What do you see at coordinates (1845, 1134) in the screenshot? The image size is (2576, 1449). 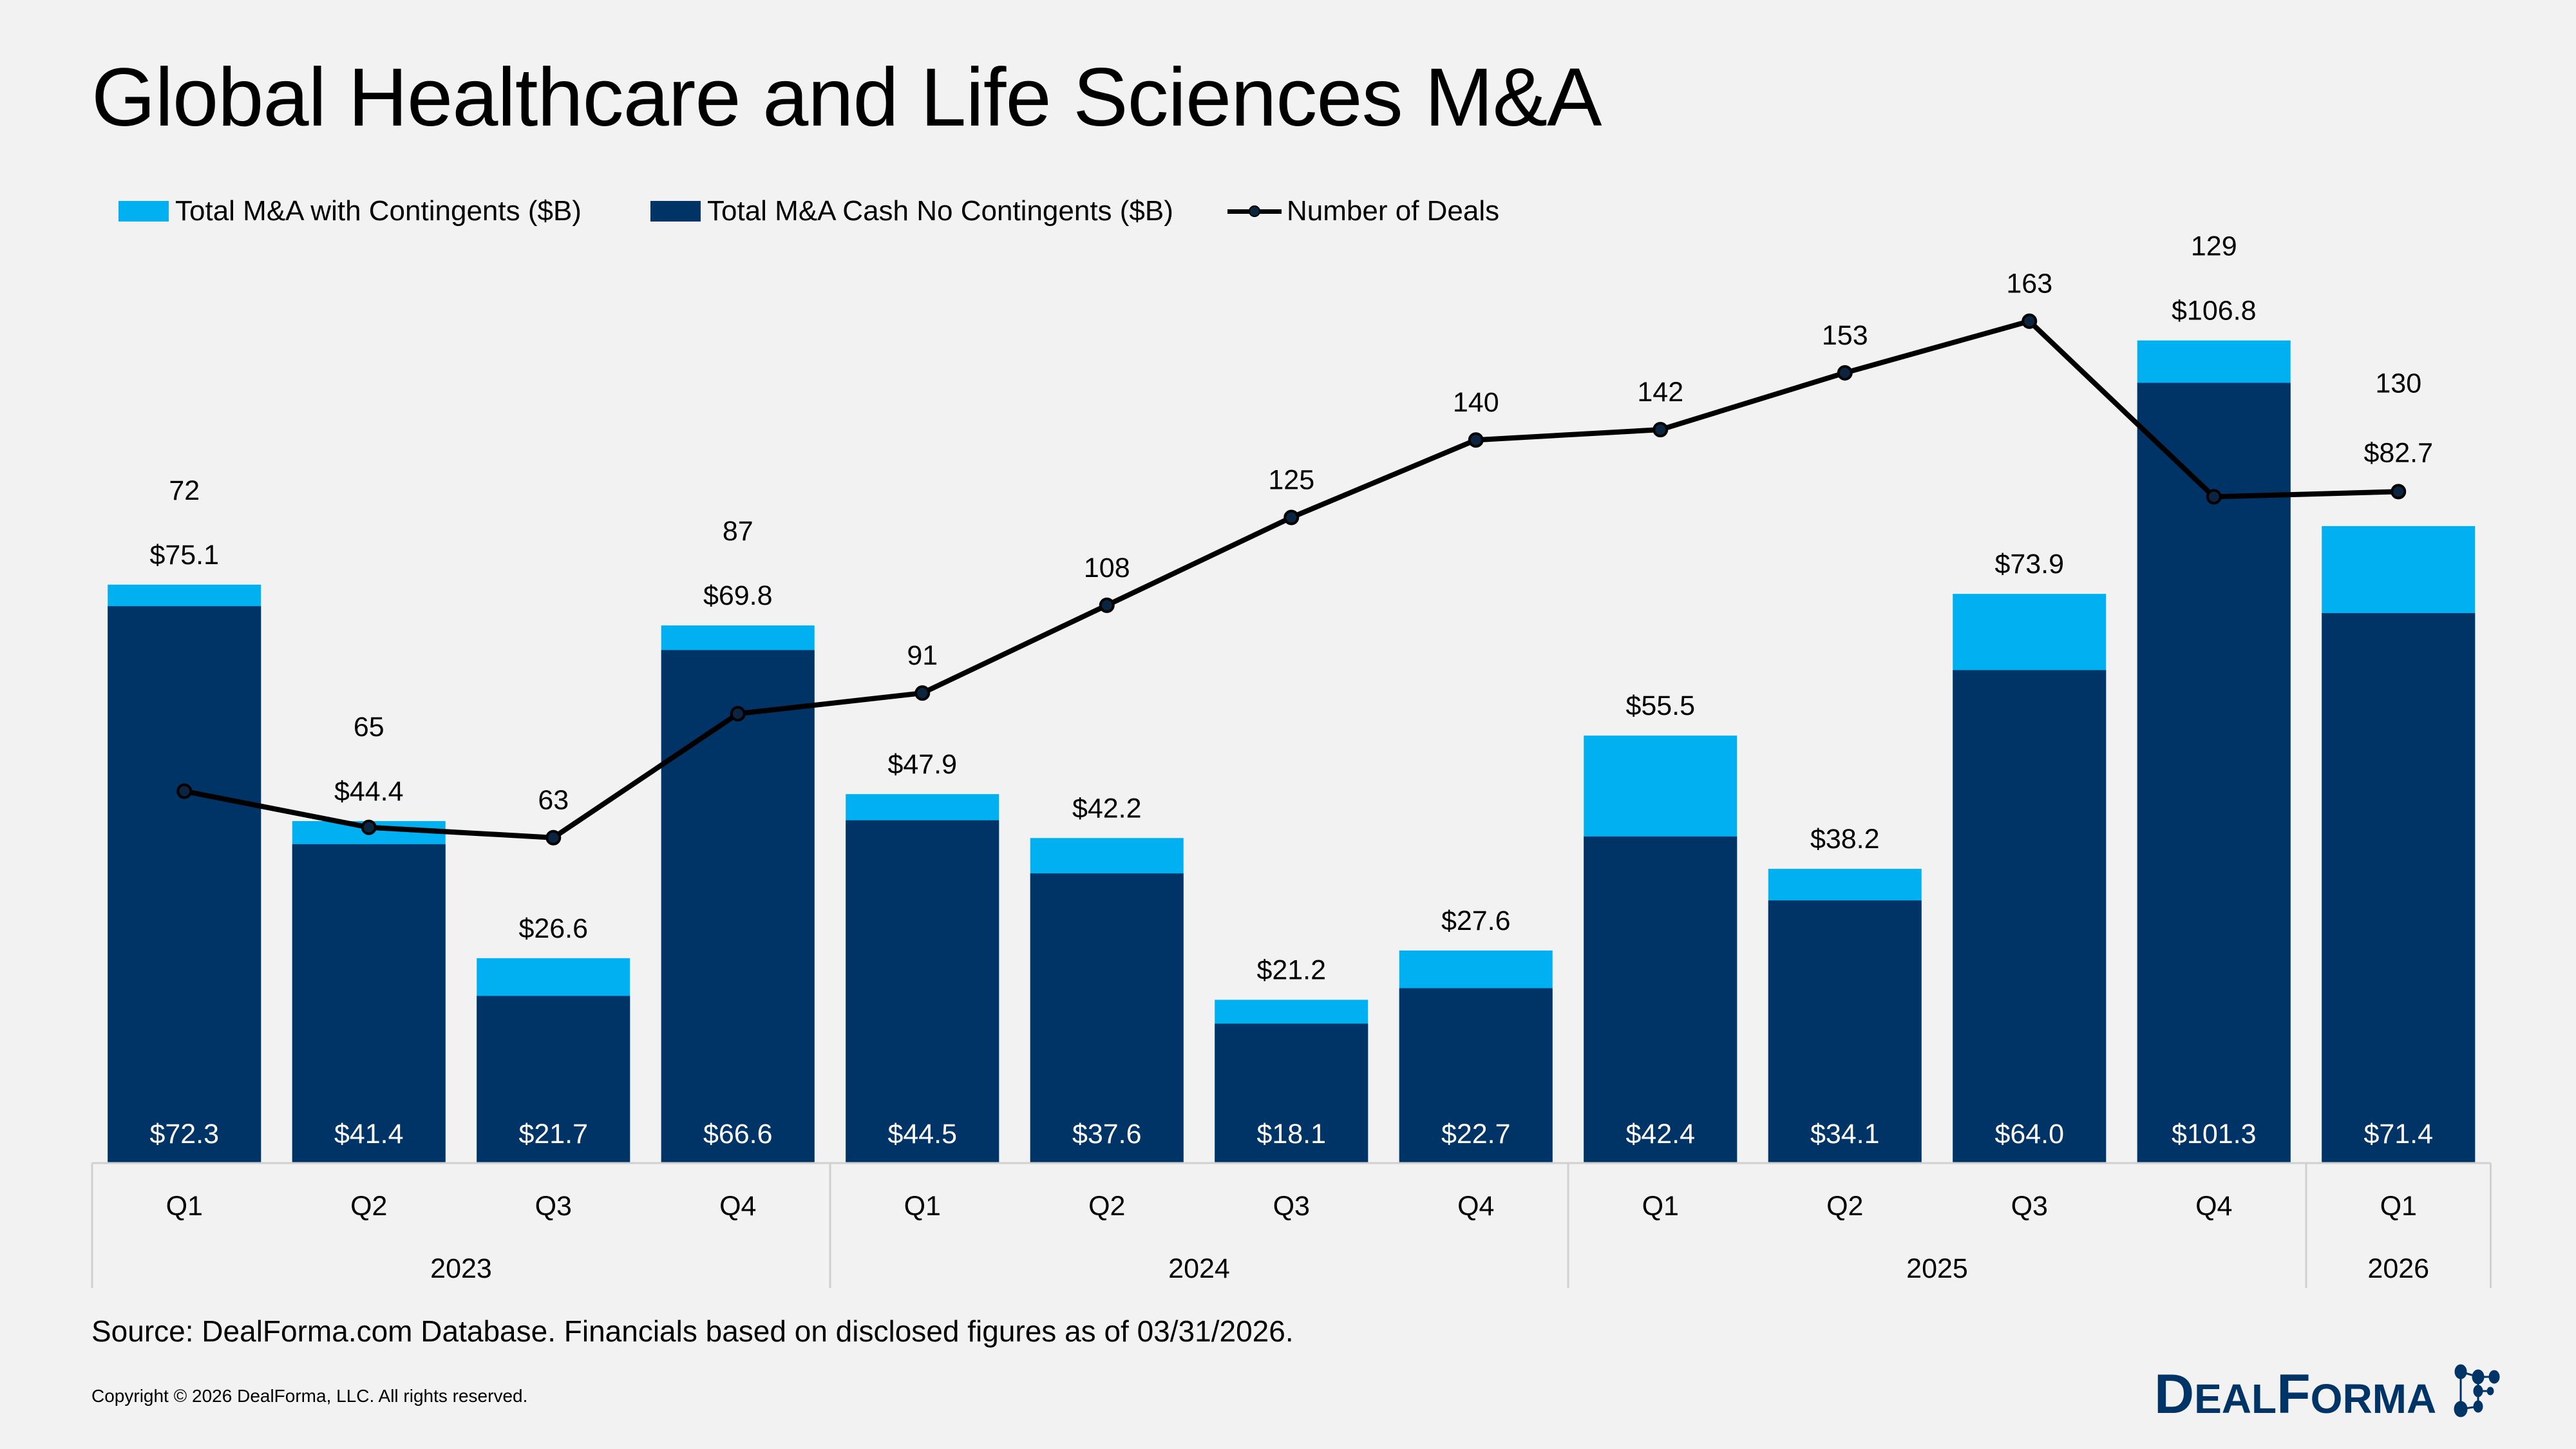 I see `bar-label-cash: $34.1` at bounding box center [1845, 1134].